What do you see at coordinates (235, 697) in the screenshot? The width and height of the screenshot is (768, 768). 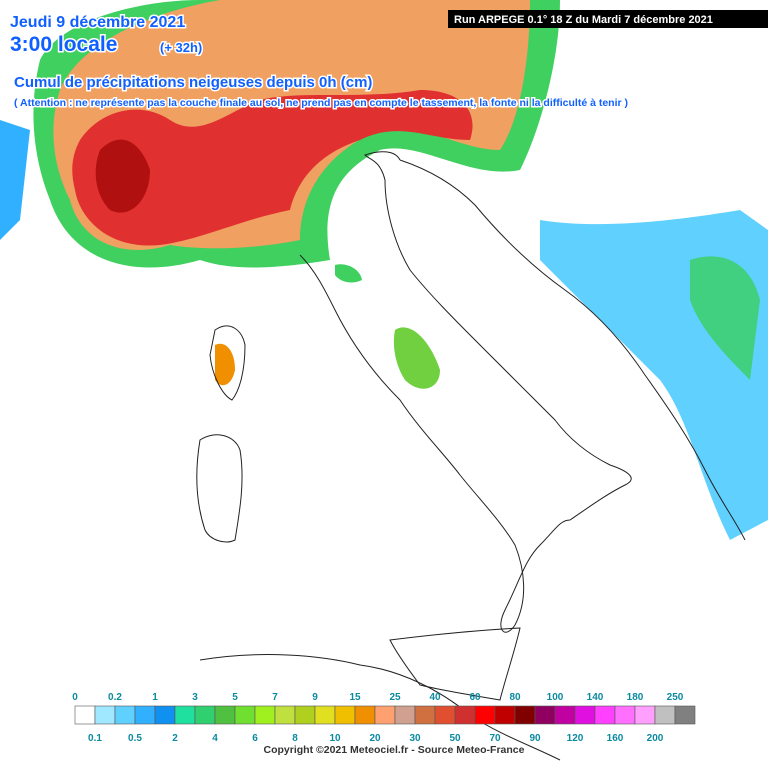 I see `legend-label: 5` at bounding box center [235, 697].